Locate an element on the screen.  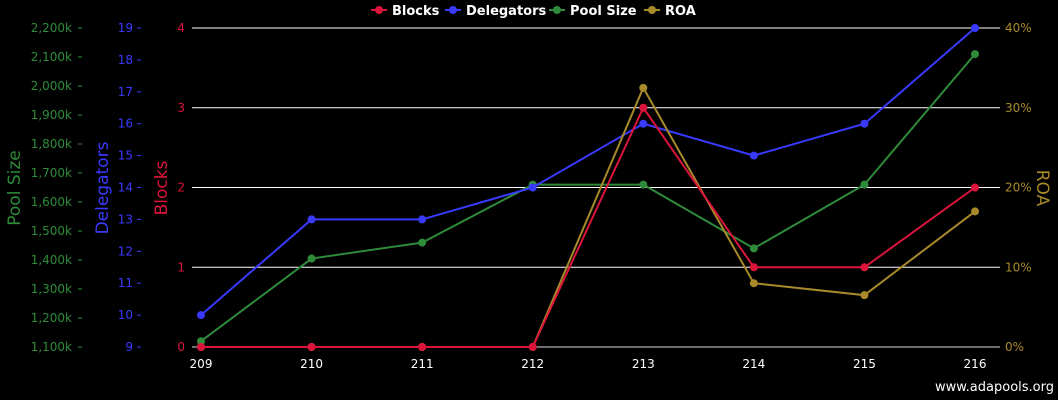
x-tick-label: 209 is located at coordinates (201, 364).